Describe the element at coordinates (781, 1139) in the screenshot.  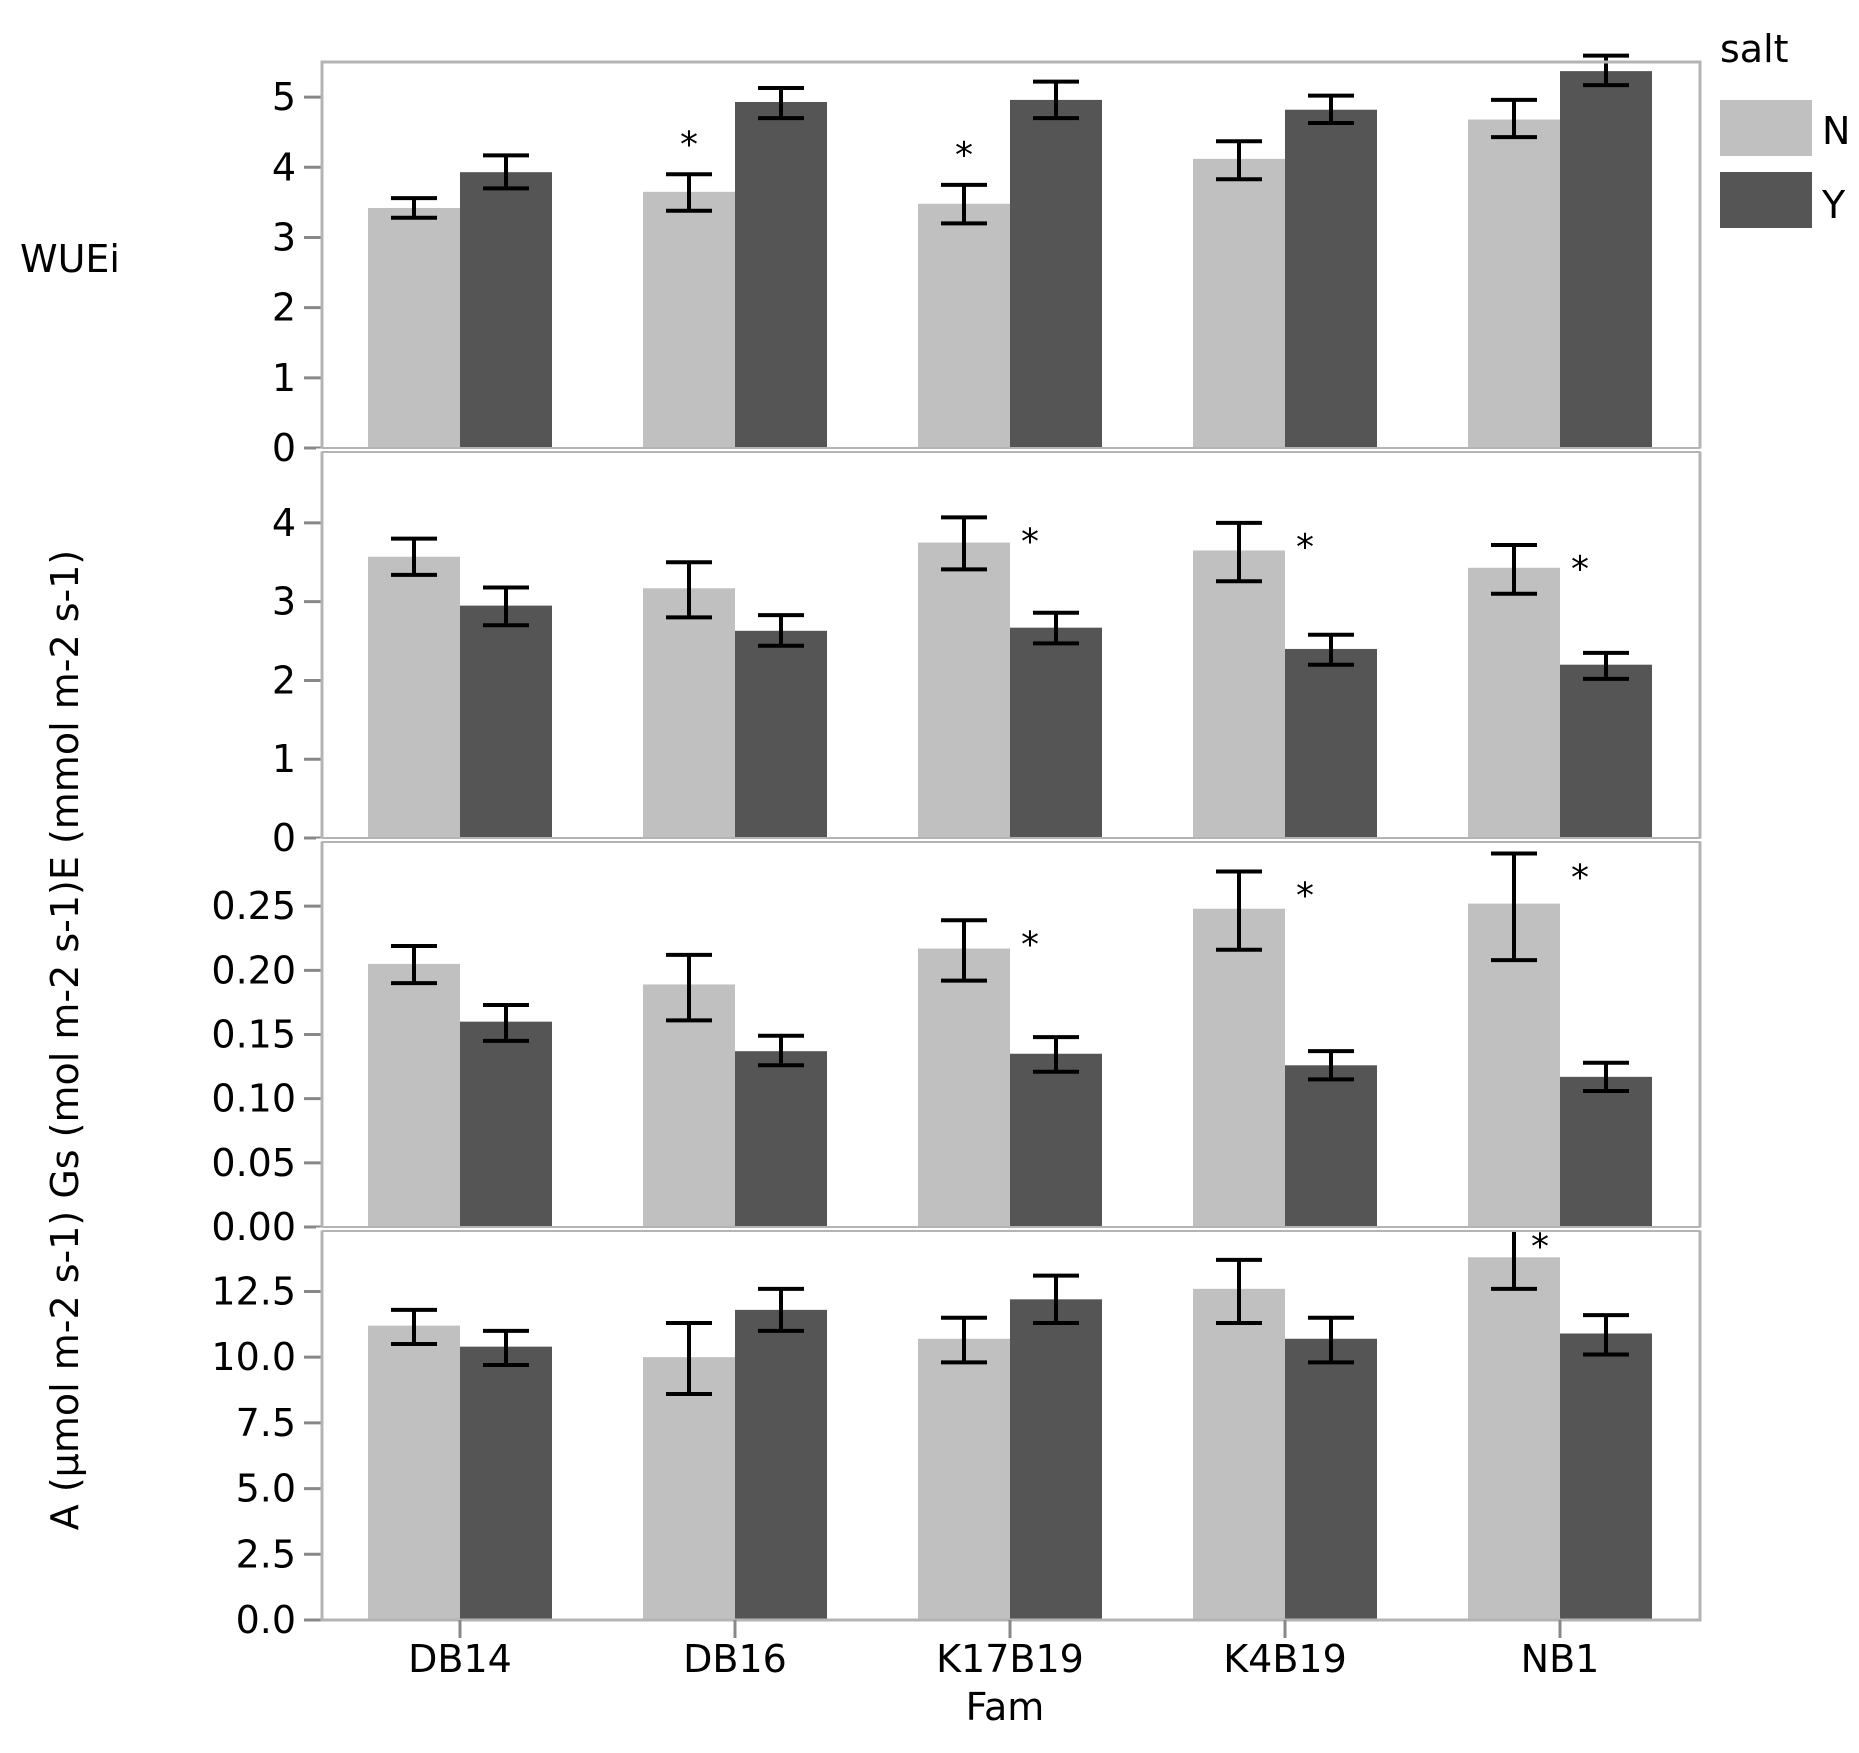
I see `bar-gs-db16-y` at that location.